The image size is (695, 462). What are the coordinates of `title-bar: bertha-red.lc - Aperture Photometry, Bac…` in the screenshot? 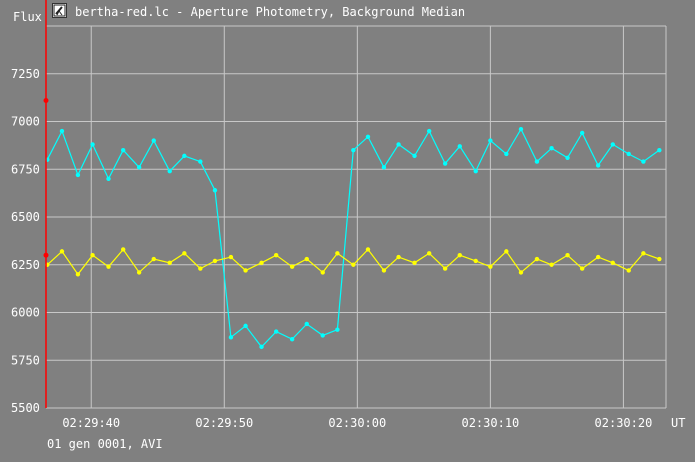 It's located at (347, 12).